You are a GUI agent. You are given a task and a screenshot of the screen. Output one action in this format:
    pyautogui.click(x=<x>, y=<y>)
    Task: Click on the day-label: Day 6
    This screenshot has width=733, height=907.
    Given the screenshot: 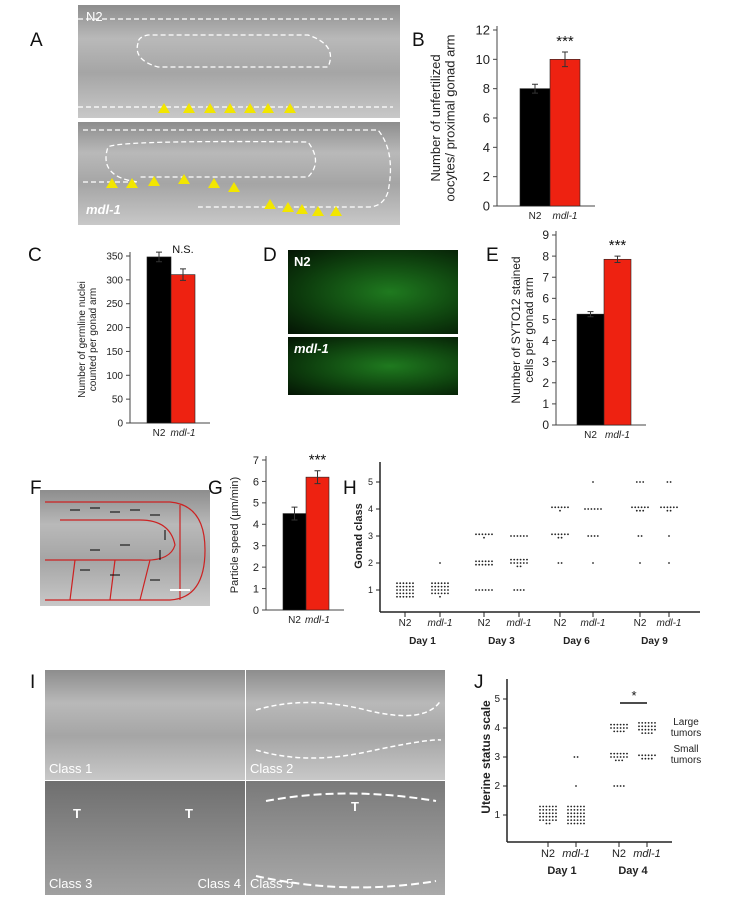 What is the action you would take?
    pyautogui.click(x=576, y=641)
    